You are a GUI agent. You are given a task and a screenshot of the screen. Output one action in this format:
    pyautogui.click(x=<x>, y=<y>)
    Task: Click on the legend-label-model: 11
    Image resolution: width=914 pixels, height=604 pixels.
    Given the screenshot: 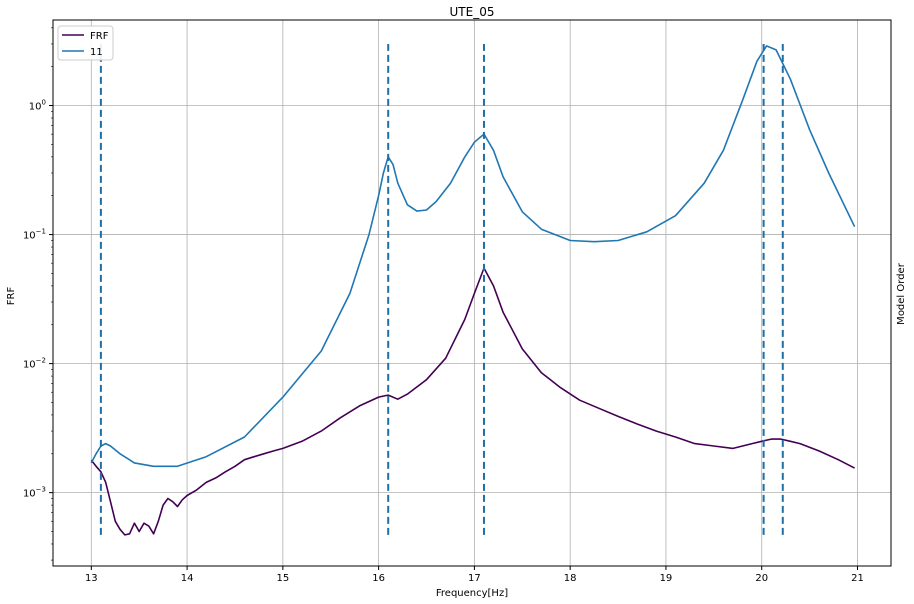 What is the action you would take?
    pyautogui.click(x=96, y=52)
    